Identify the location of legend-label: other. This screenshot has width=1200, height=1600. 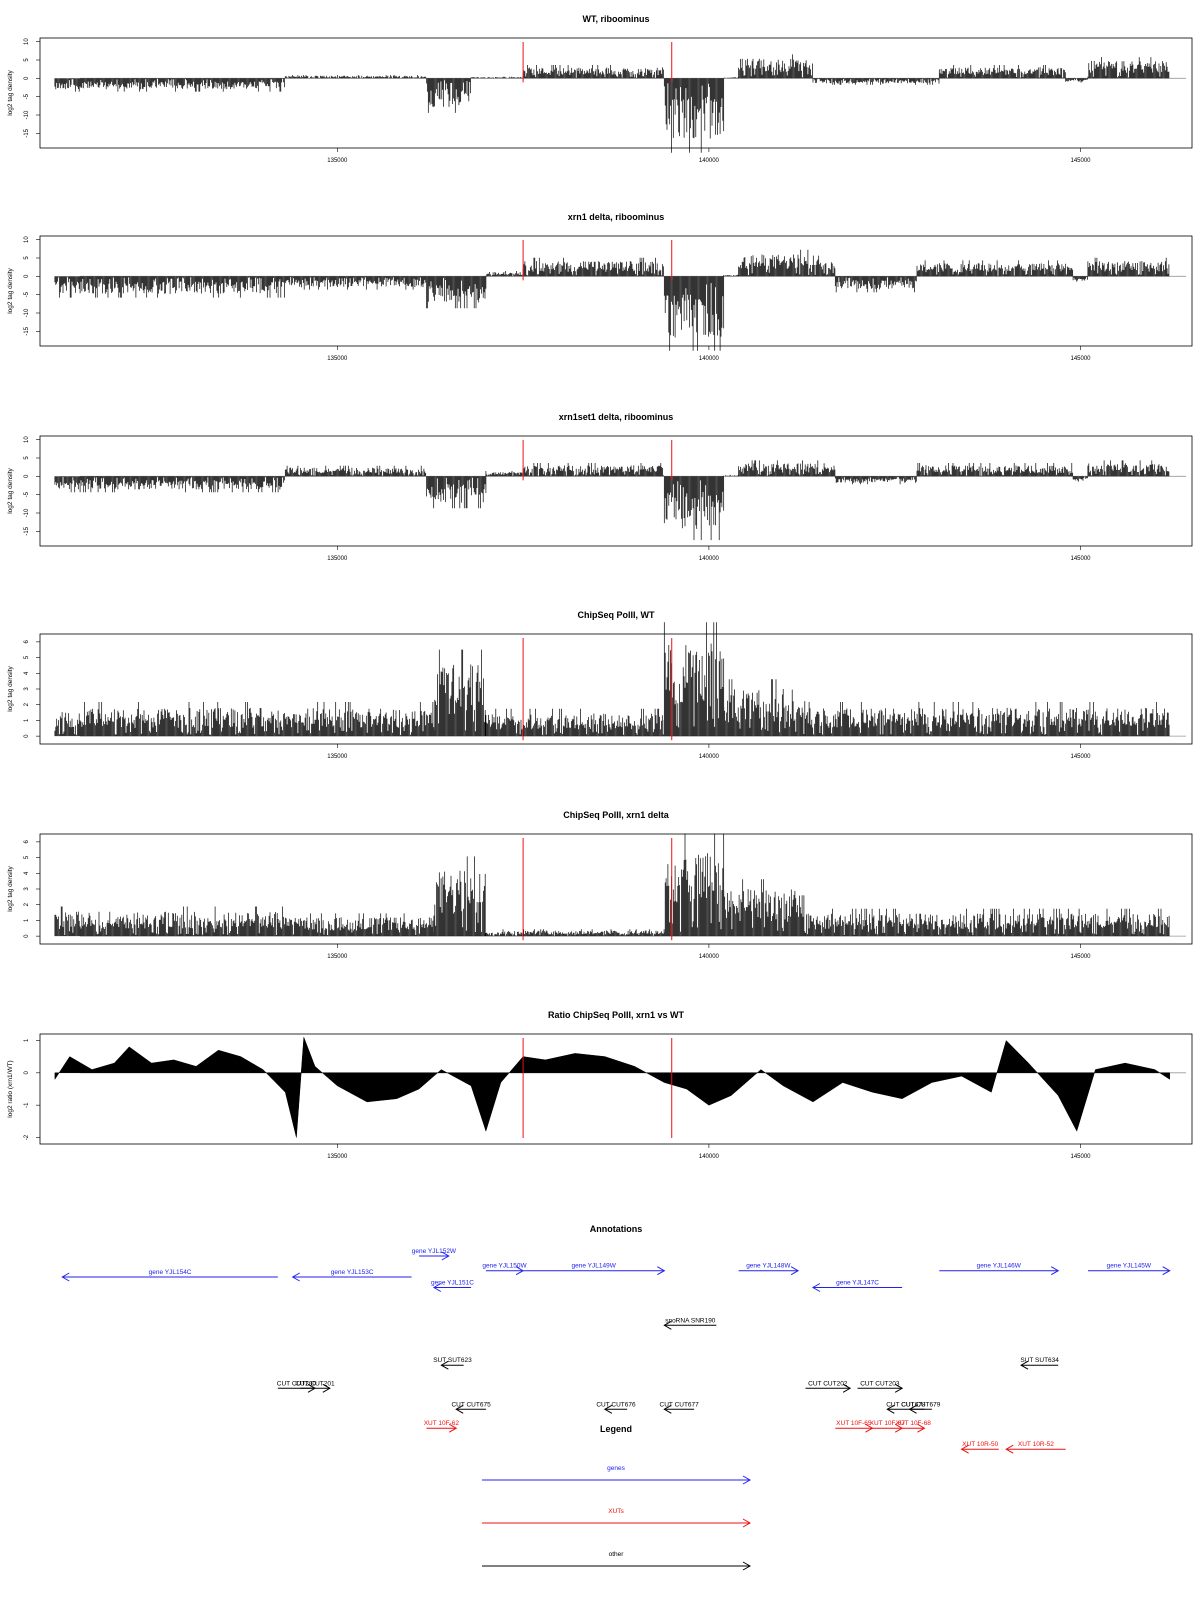
(617, 1554).